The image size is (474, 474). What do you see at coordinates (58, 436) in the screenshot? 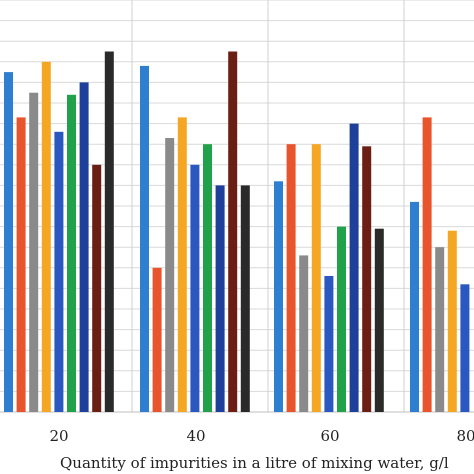
I see `x-tick-label: 20` at bounding box center [58, 436].